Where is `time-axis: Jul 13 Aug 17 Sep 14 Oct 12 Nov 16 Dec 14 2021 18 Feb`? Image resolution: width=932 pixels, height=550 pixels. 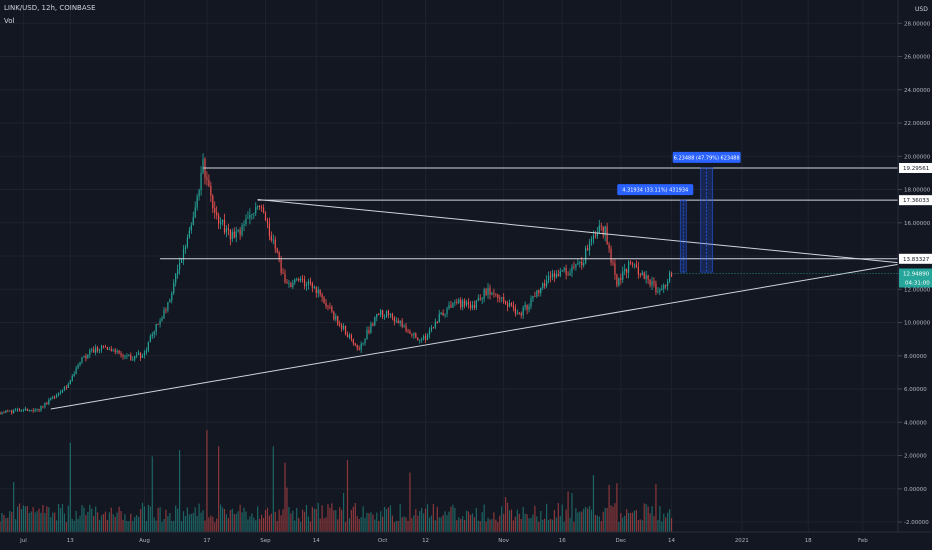
time-axis: Jul 13 Aug 17 Sep 14 Oct 12 Nov 16 Dec 14 2021 18 Feb is located at coordinates (443, 541).